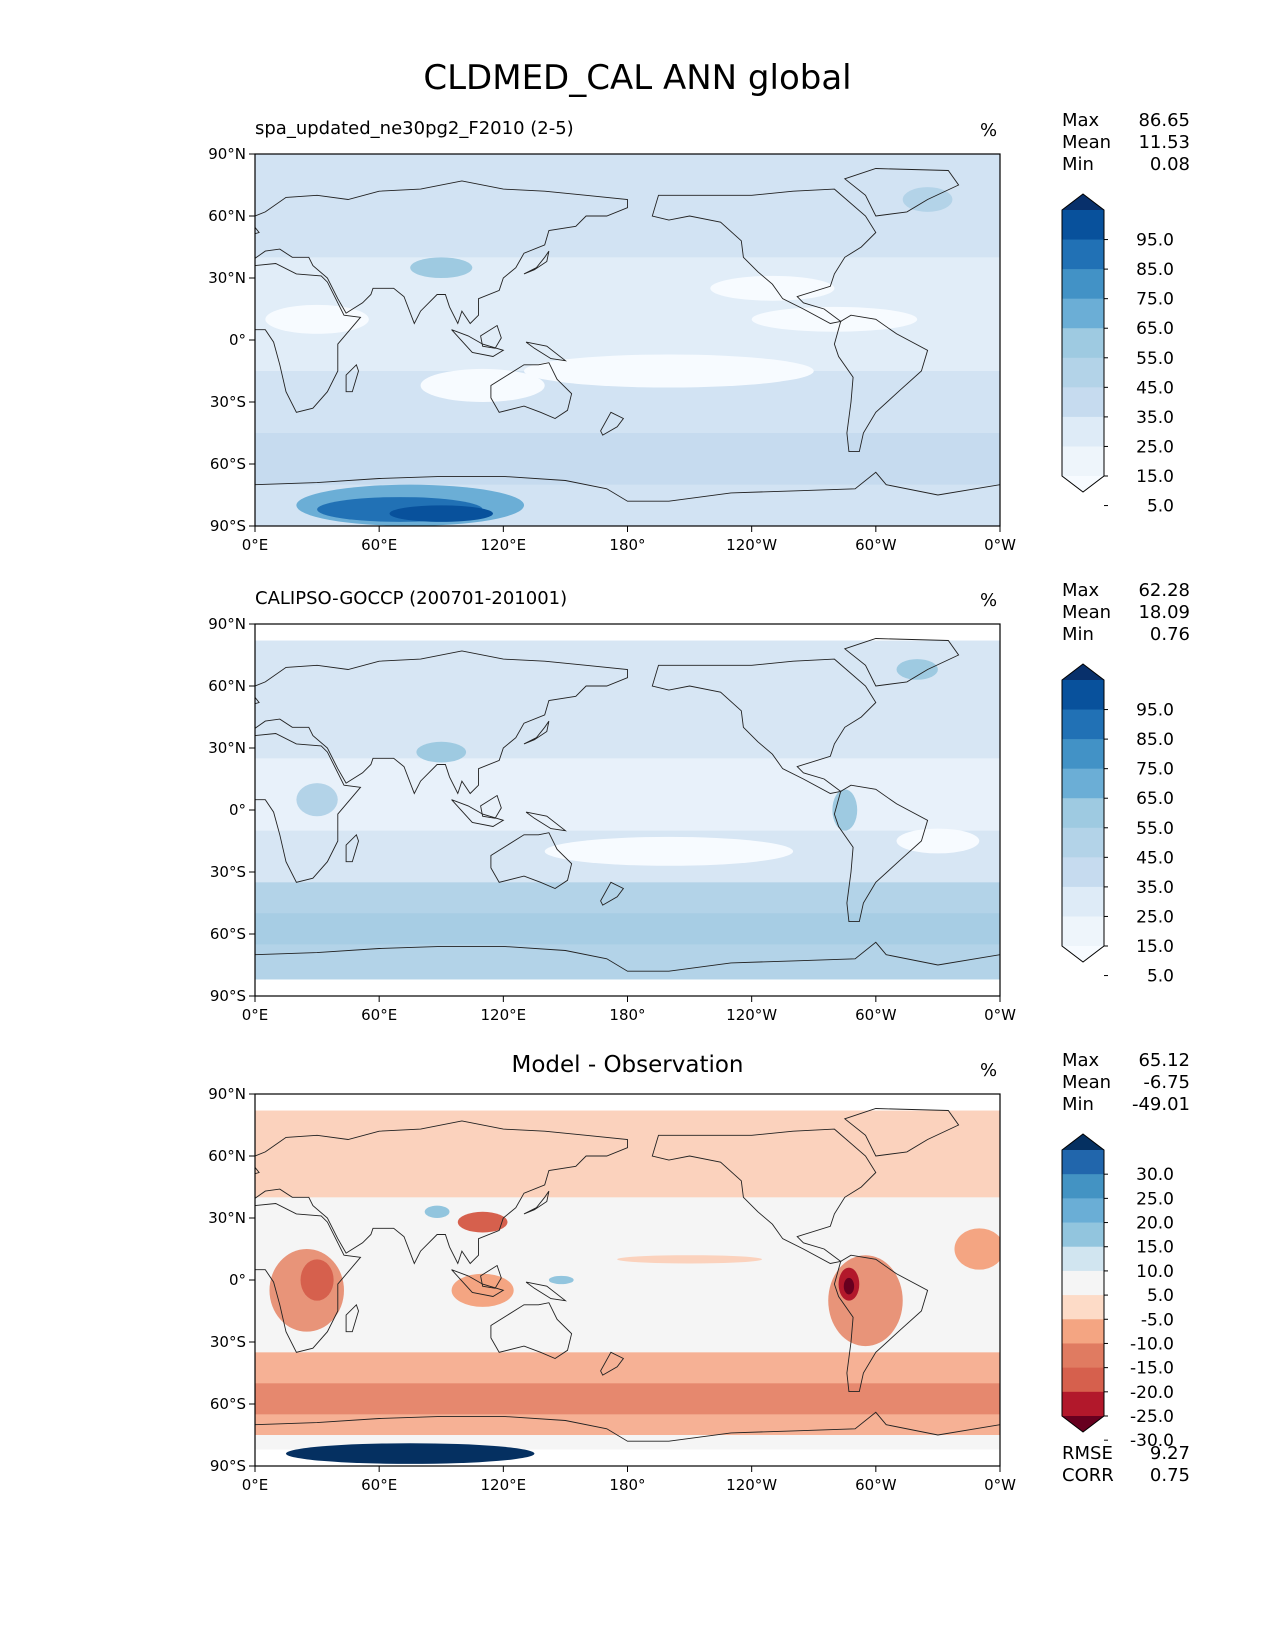  Describe the element at coordinates (237, 1280) in the screenshot. I see `lat-tick-label: 0°` at that location.